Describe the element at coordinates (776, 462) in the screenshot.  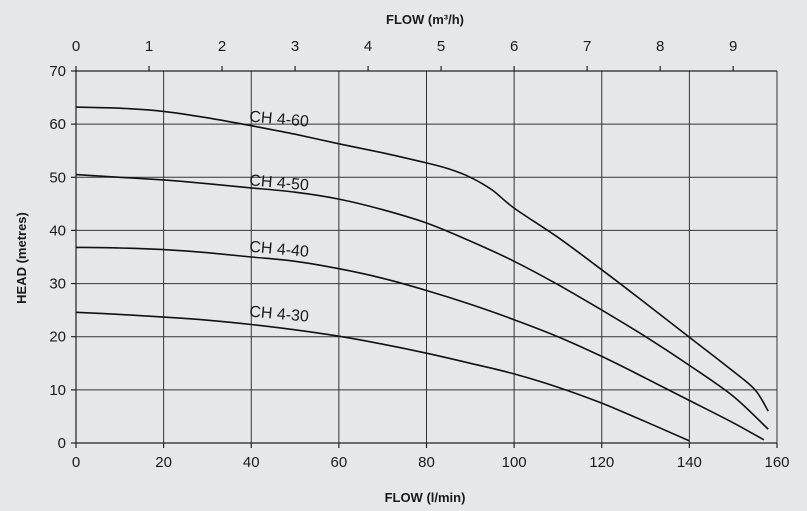
I see `x-bottom-tick-label: 160` at that location.